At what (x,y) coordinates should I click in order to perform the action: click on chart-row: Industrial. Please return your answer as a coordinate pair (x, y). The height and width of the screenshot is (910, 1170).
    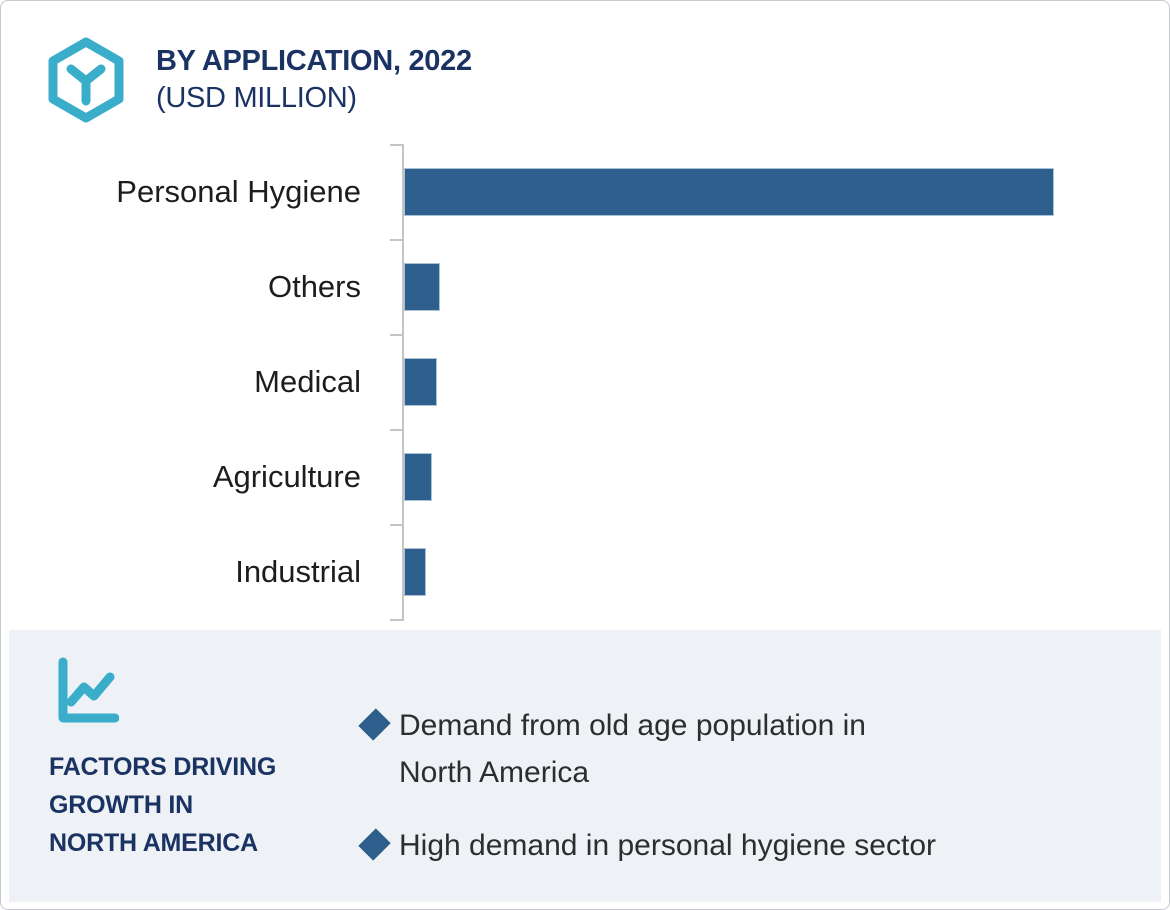
    Looking at the image, I should click on (585, 571).